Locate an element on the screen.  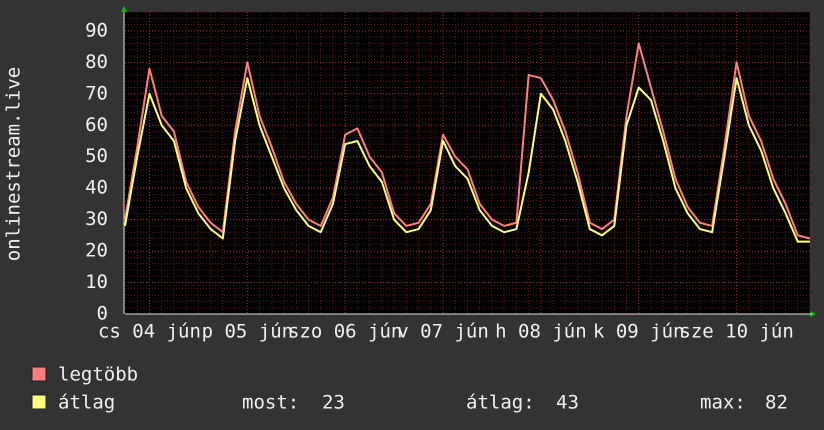
y-tick-label: 90 is located at coordinates (96, 30).